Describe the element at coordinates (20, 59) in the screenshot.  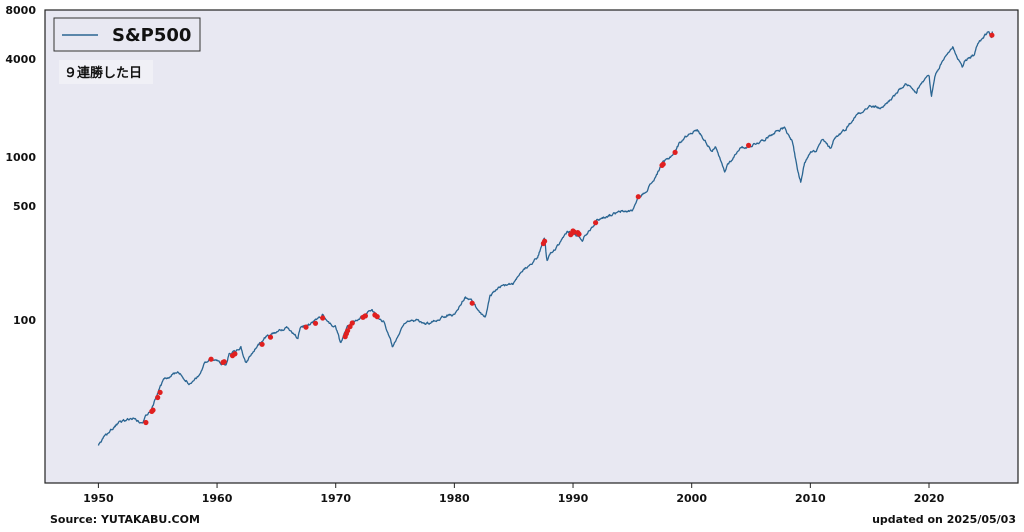
I see `y-tick-label: 4000` at that location.